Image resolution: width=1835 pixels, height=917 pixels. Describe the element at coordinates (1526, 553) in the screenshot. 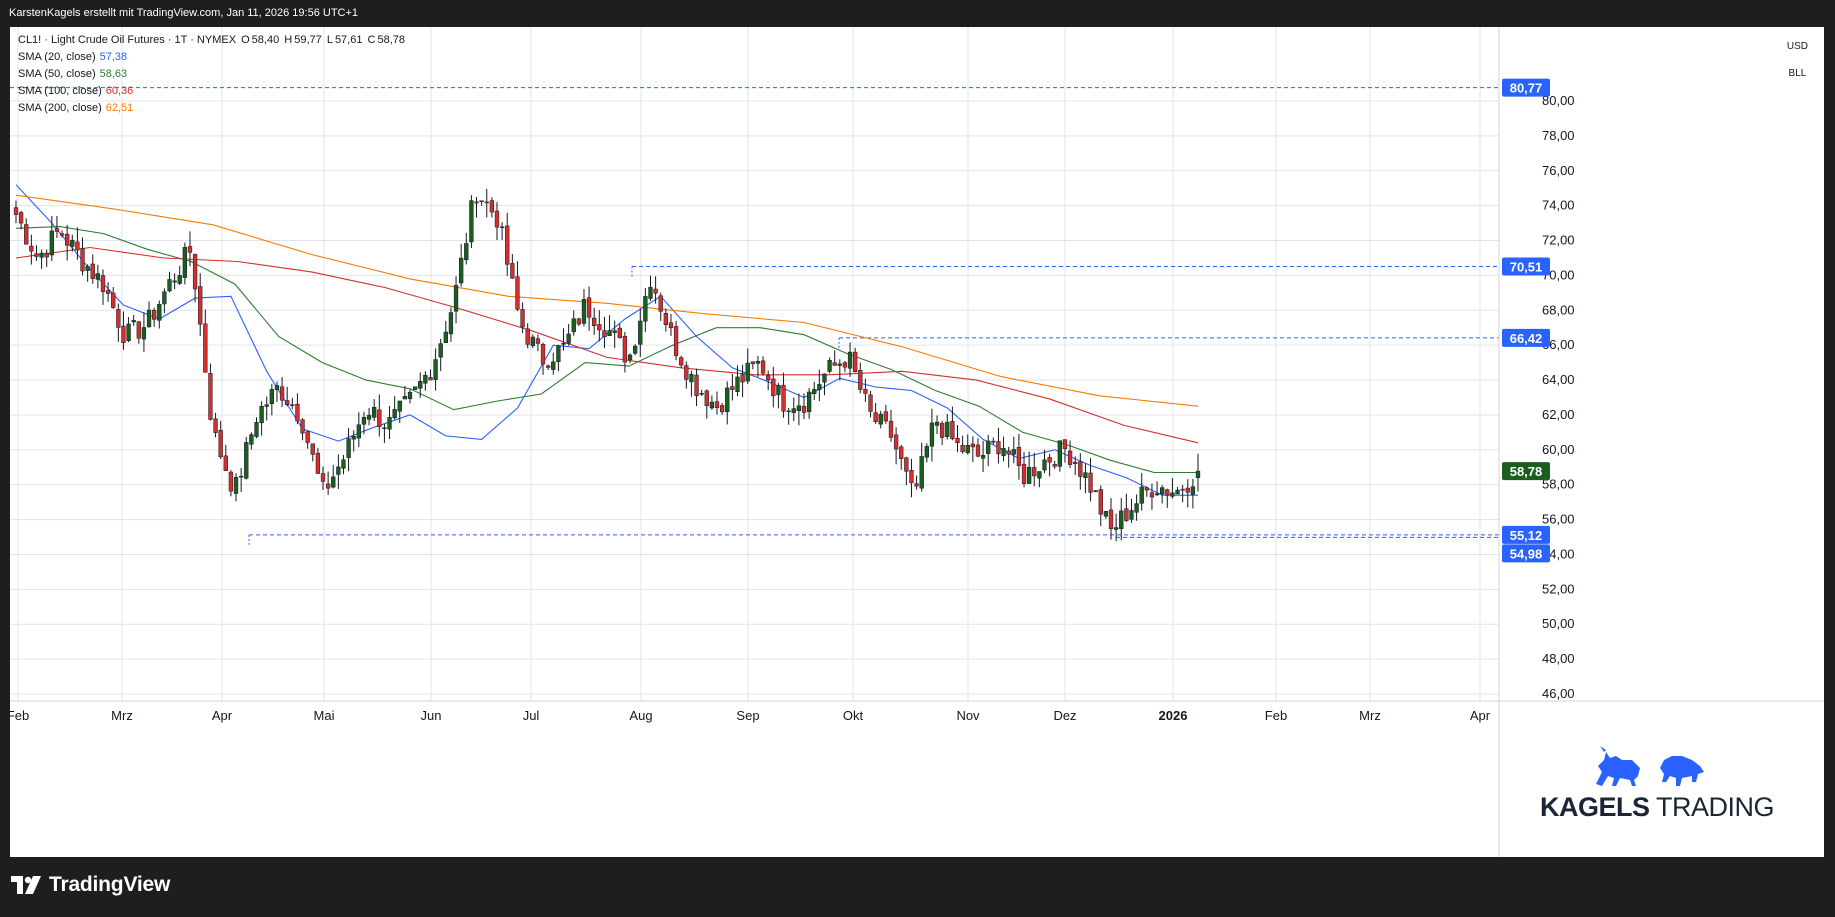

I see `price-tag-label: 54,98` at that location.